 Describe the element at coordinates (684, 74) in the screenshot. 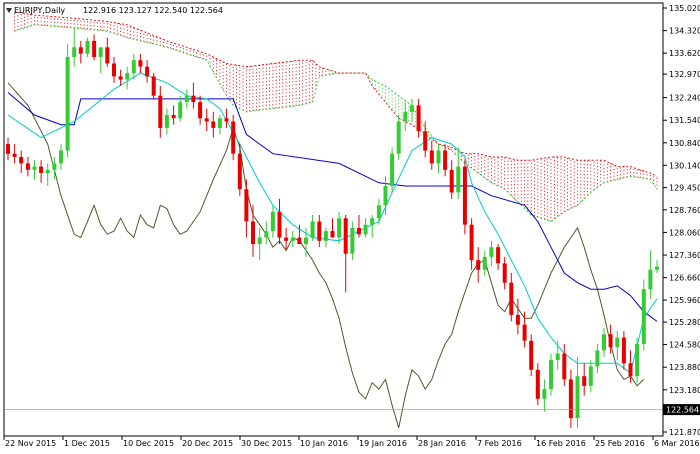

I see `y-tick-label: 132.970` at that location.